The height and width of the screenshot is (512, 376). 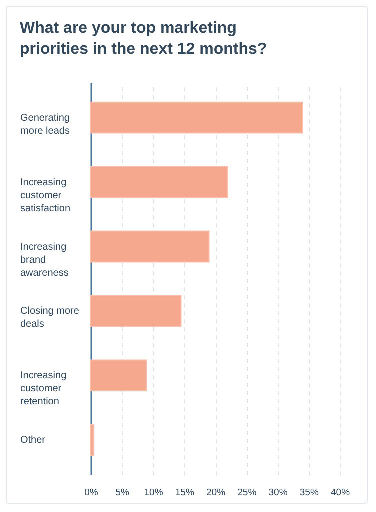 What do you see at coordinates (185, 493) in the screenshot?
I see `x-tick-label: 15%` at bounding box center [185, 493].